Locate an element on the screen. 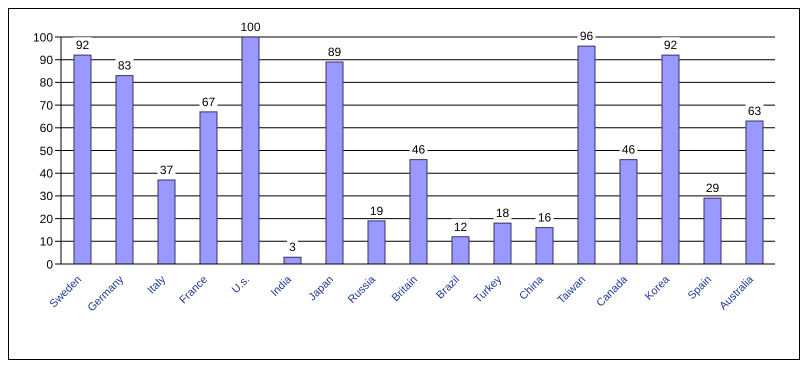 This screenshot has height=369, width=808. y-tick-label: 30 is located at coordinates (47, 196).